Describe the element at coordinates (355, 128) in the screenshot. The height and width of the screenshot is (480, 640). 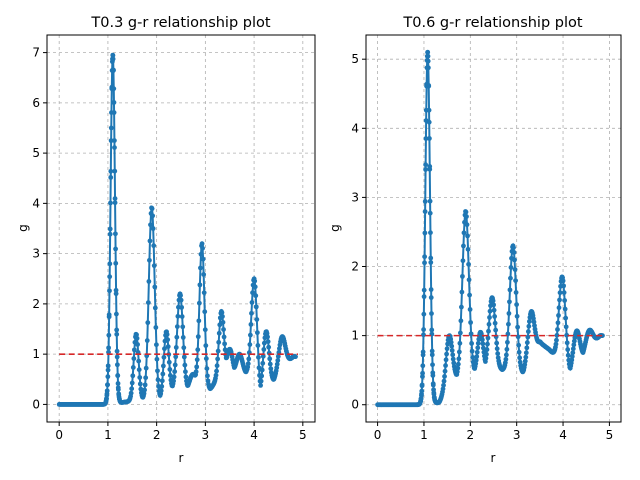
I see `right-y-tick-label: 4` at that location.